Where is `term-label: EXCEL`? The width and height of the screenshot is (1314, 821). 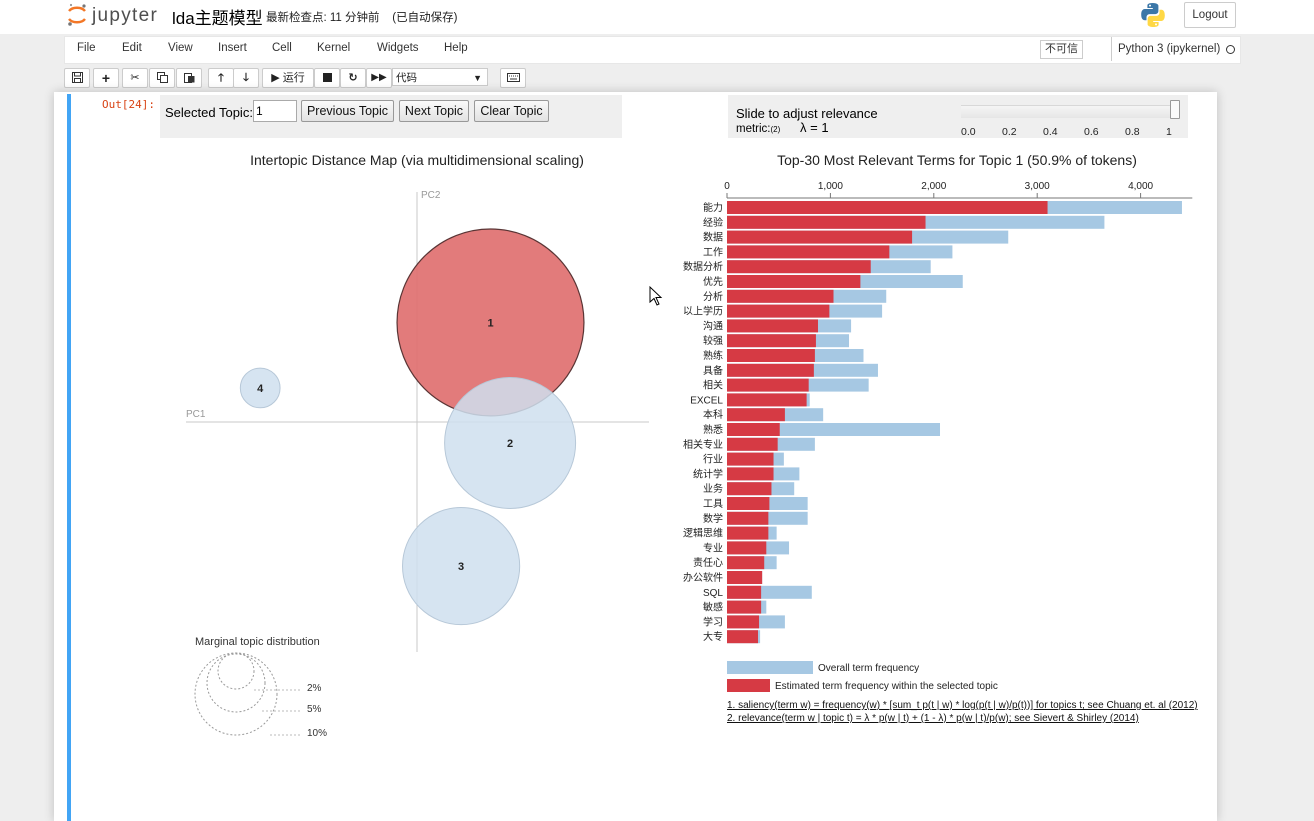 term-label: EXCEL is located at coordinates (706, 400).